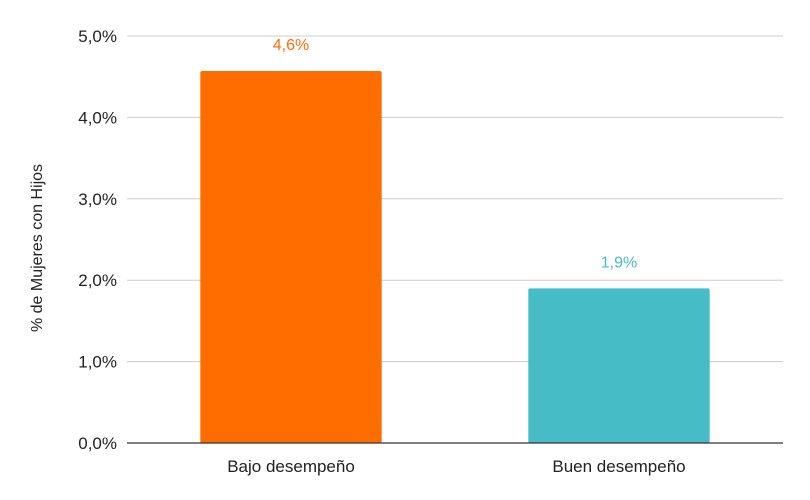 This screenshot has height=500, width=810. Describe the element at coordinates (97, 280) in the screenshot. I see `y-tick-label: 2,0%` at that location.